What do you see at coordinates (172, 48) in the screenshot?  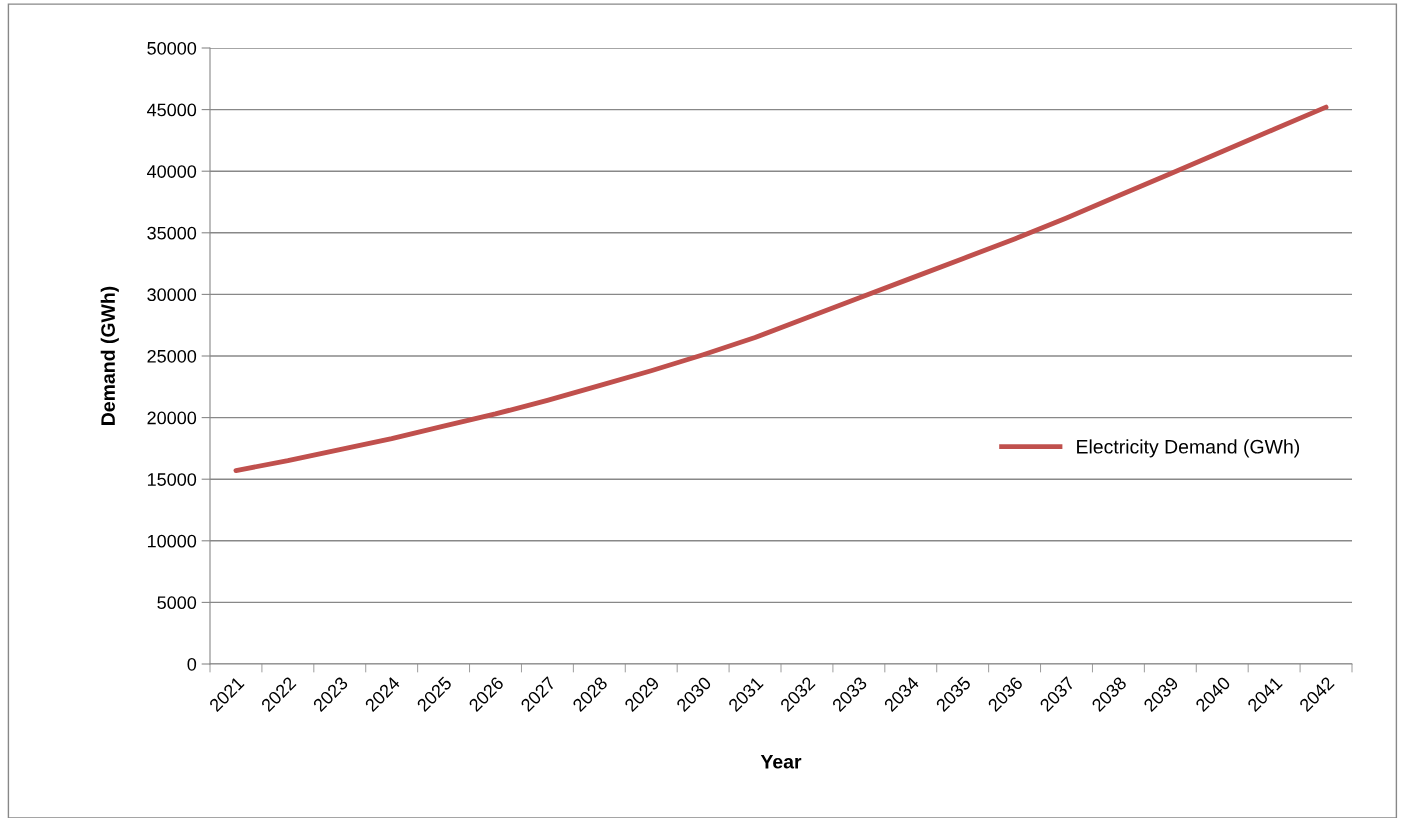 I see `y-tick-label: 50000` at bounding box center [172, 48].